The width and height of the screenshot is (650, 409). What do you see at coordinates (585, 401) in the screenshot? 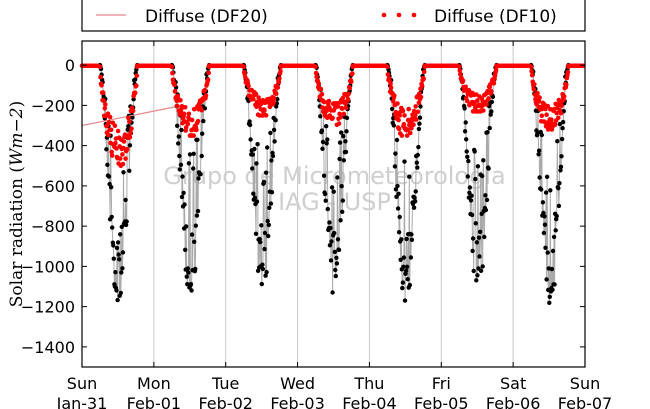
I see `x-tick-label-date: Feb-07` at bounding box center [585, 401].